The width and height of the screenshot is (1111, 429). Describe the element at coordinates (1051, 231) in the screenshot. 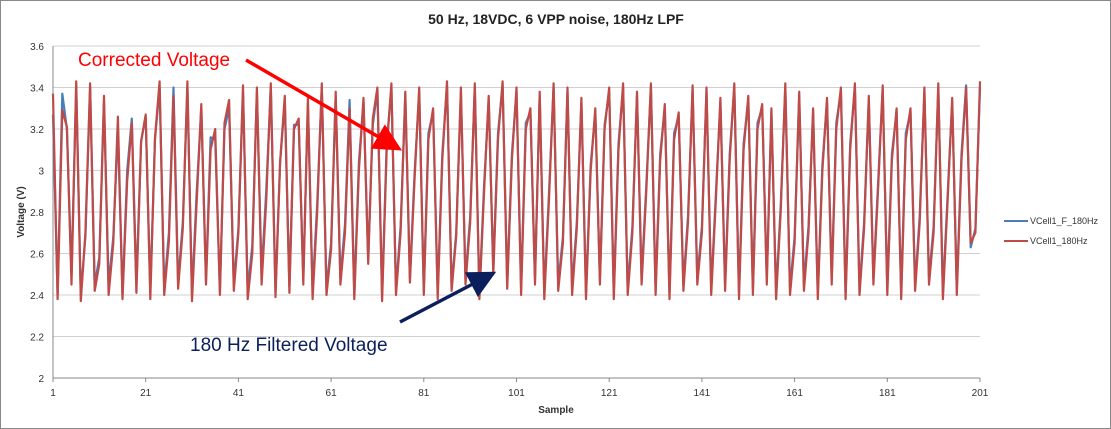

I see `legend: VCell1_F_180Hz VCell1_180Hz` at that location.